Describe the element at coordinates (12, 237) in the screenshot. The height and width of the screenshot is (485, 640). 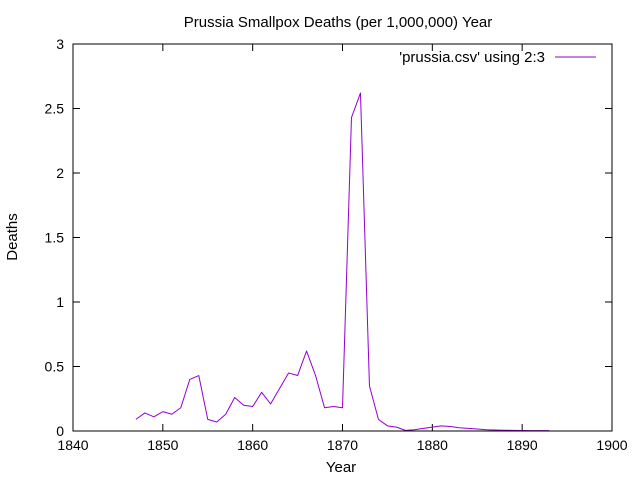
I see `y-axis-title: Deaths` at that location.